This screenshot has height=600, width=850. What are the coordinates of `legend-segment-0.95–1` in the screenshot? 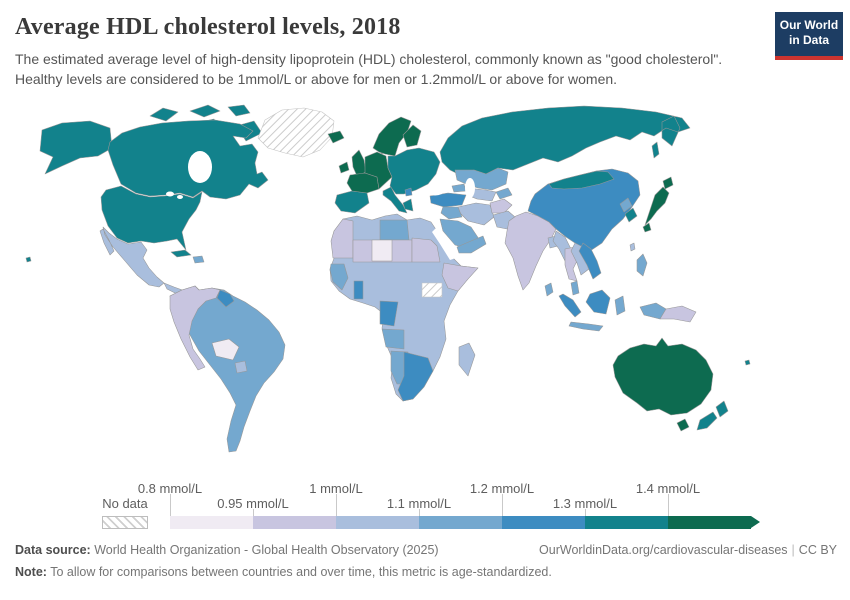 It's located at (294, 522).